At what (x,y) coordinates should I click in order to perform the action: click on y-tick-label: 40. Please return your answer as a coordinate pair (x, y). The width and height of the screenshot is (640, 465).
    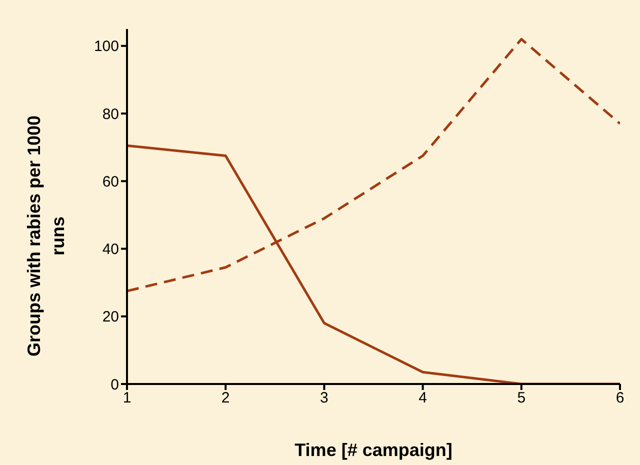
    Looking at the image, I should click on (110, 249).